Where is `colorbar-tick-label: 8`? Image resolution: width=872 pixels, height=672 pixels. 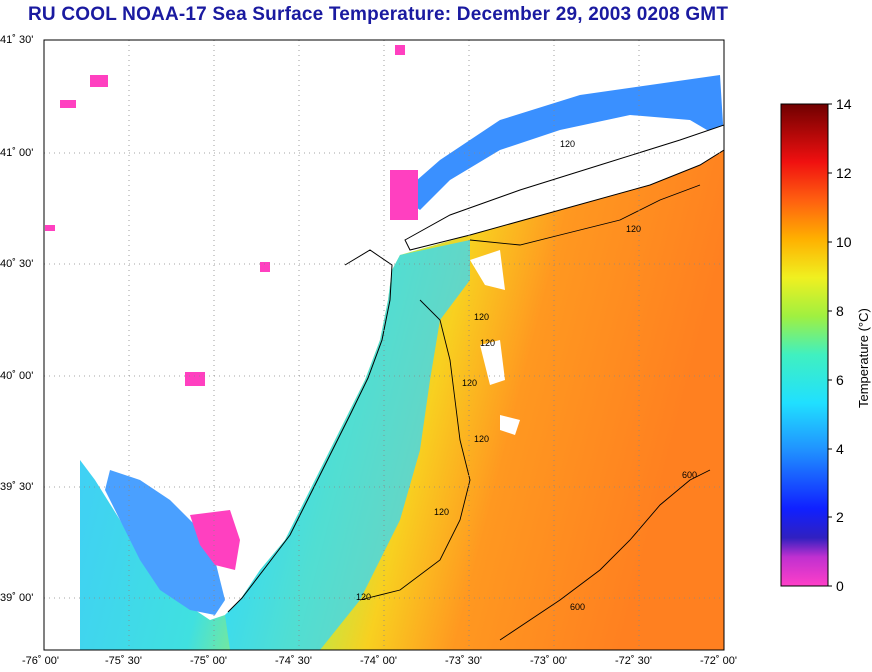 colorbar-tick-label: 8 is located at coordinates (840, 311).